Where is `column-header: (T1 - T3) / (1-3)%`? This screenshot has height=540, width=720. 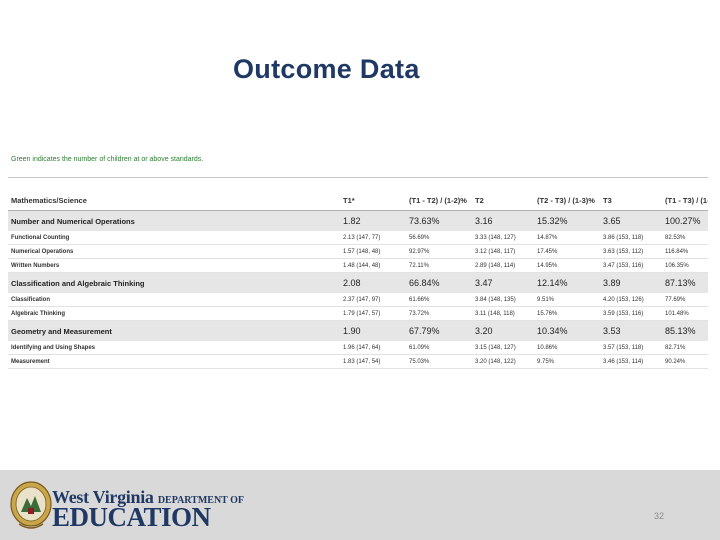
column-header: (T1 - T3) / (1-3)% is located at coordinates (685, 200).